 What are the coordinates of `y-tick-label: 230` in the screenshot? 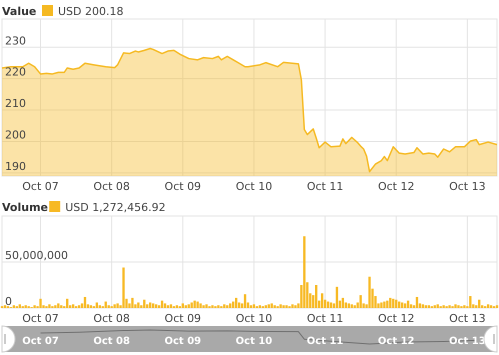 It's located at (15, 41).